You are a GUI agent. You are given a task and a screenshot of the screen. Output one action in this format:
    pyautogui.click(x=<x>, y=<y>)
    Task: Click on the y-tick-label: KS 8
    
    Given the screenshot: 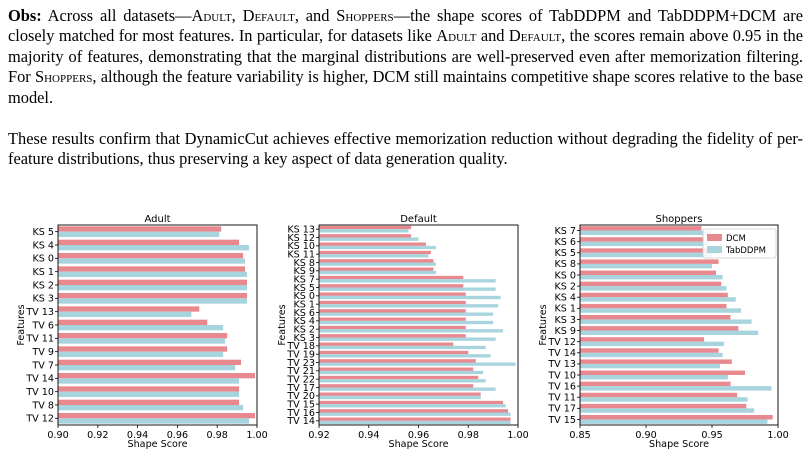 What is the action you would take?
    pyautogui.click(x=304, y=263)
    